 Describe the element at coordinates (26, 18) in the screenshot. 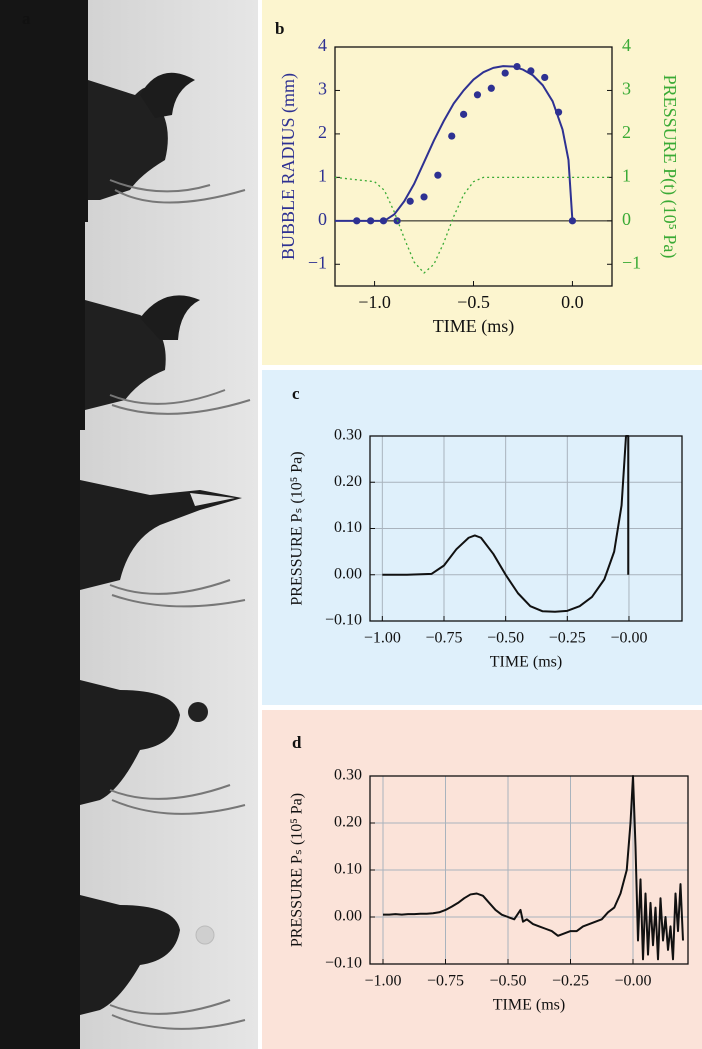

I see `panel-label: a` at that location.